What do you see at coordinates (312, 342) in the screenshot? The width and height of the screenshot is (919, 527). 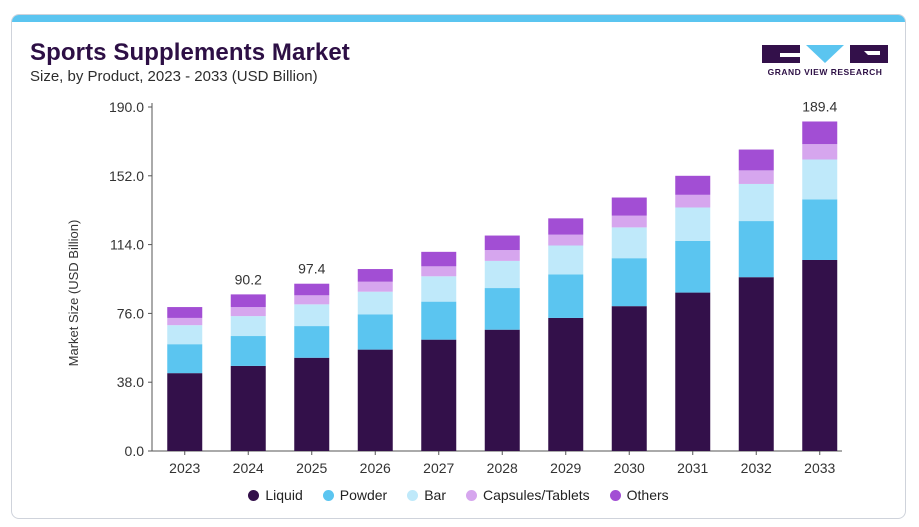 I see `bar-powder-2025` at bounding box center [312, 342].